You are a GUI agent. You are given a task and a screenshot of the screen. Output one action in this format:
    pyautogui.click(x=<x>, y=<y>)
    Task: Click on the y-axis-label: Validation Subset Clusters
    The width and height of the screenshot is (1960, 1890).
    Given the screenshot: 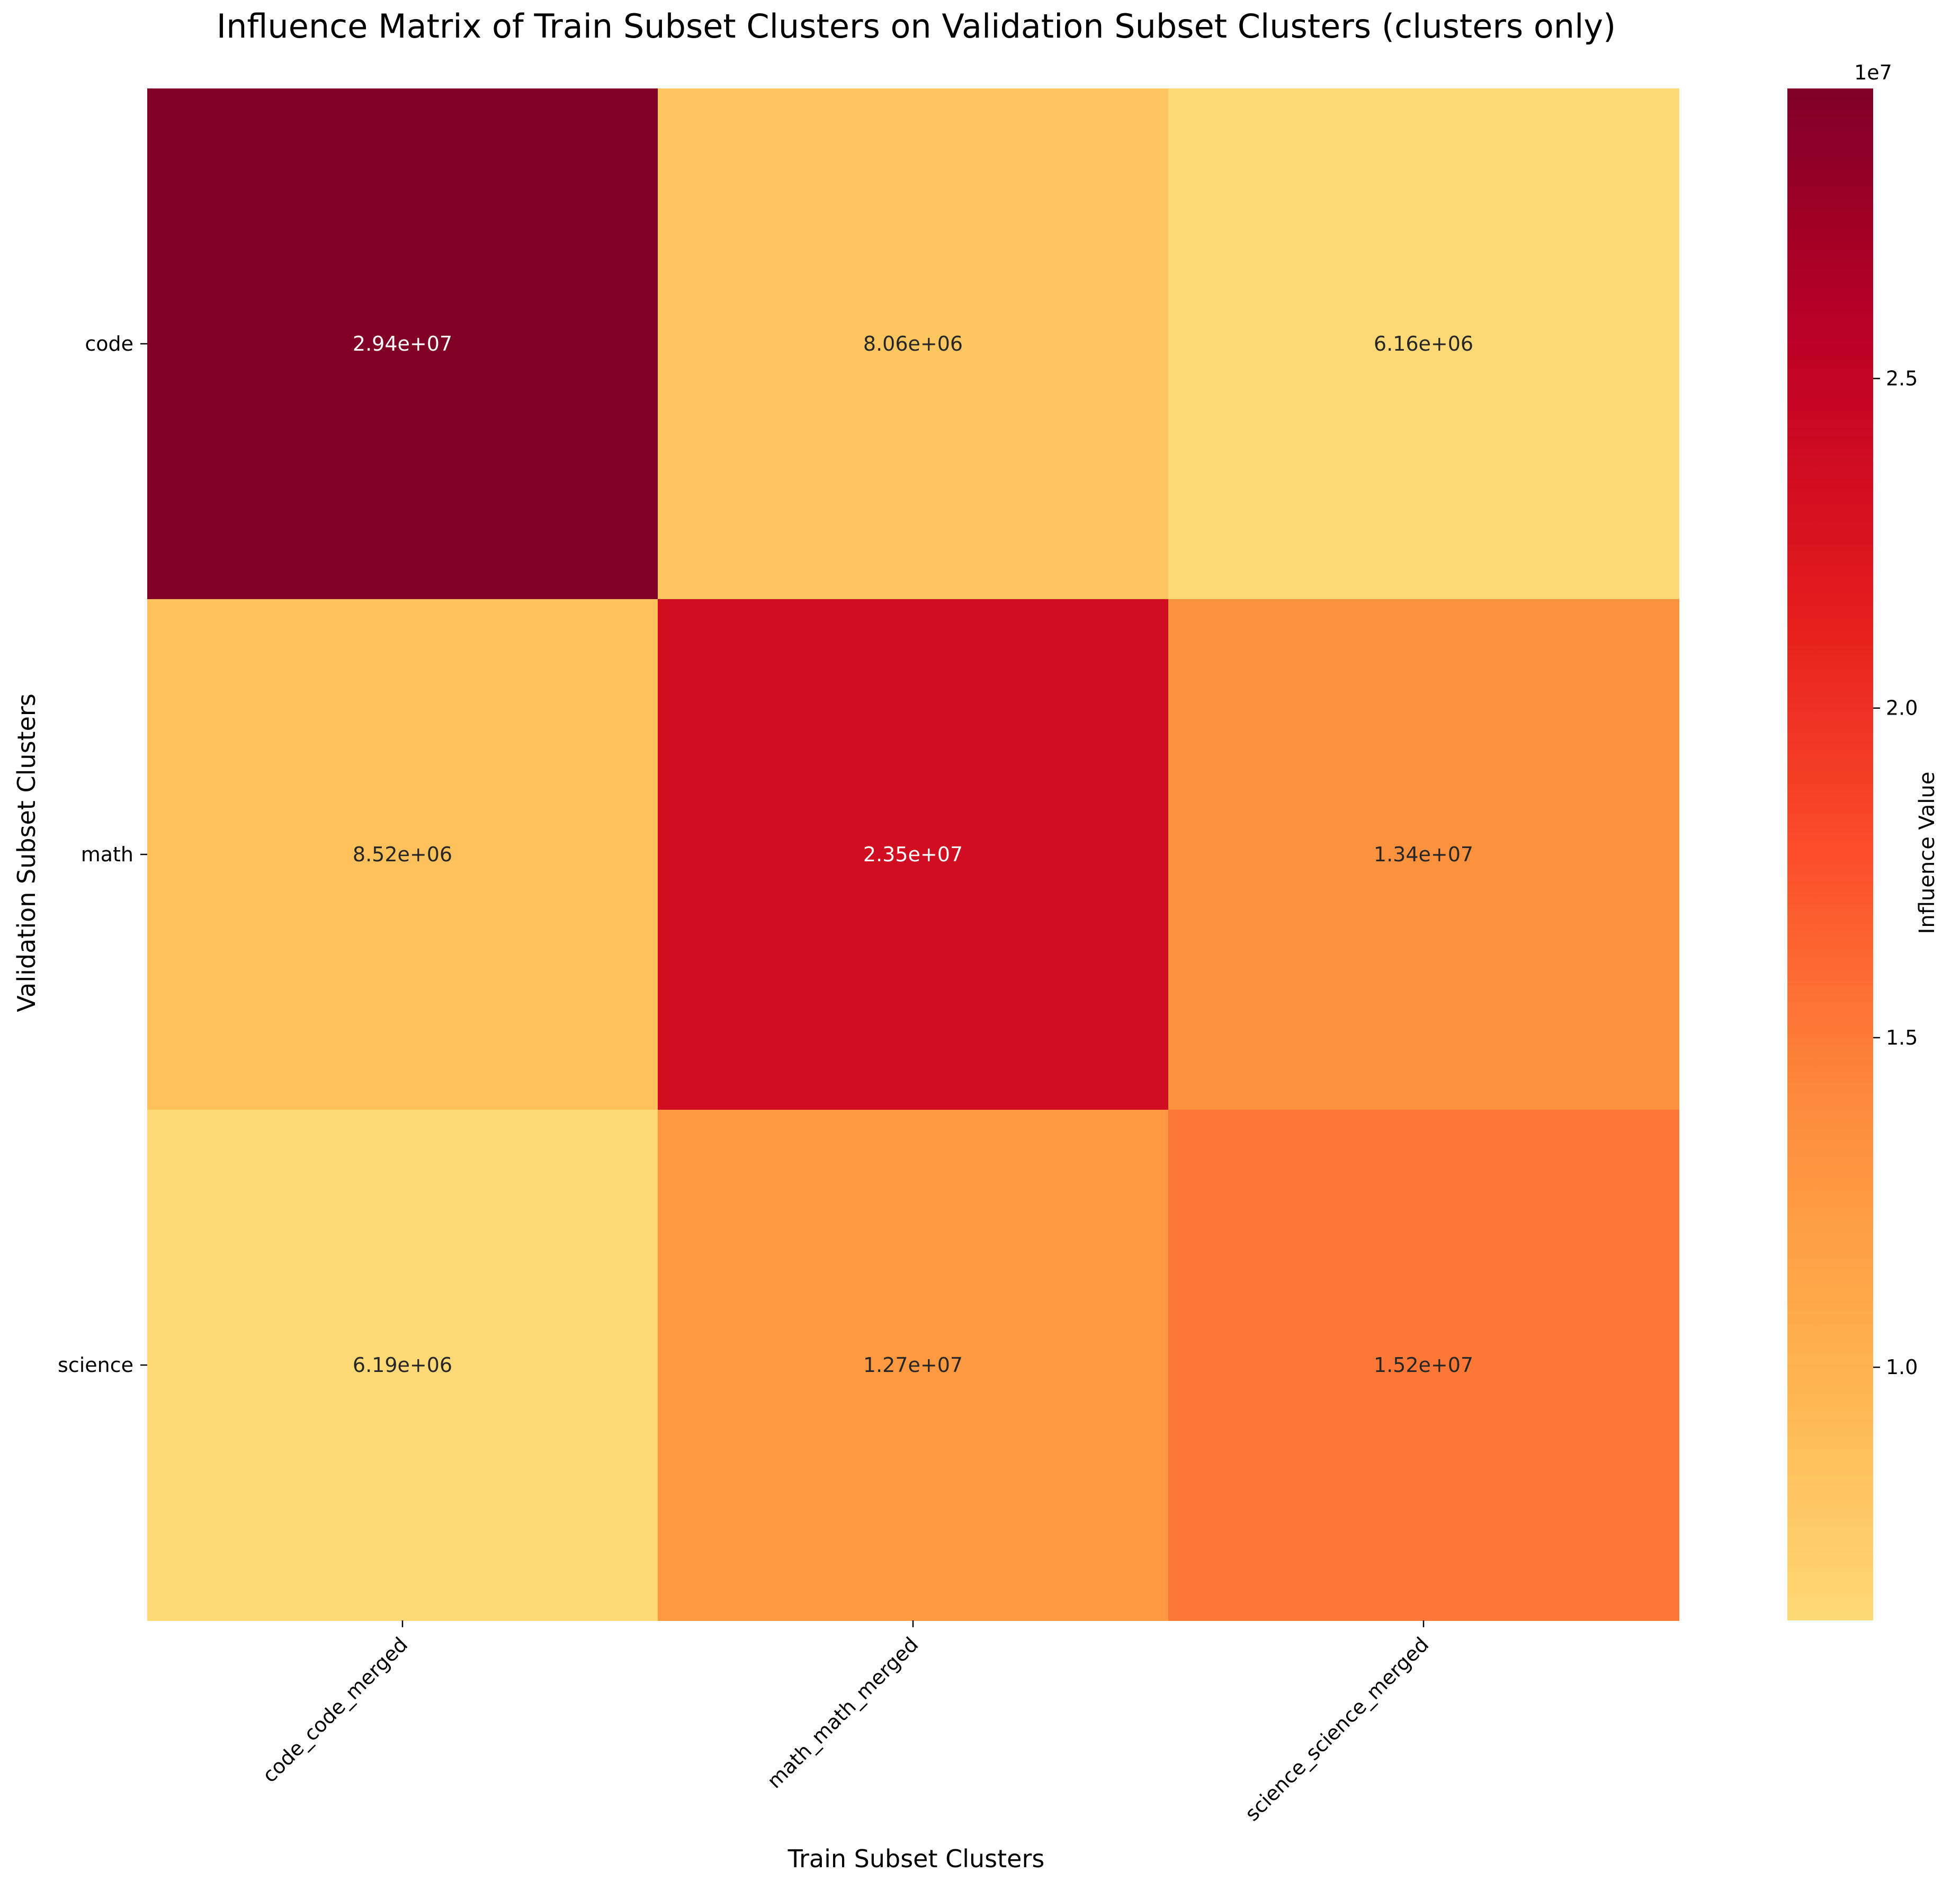 What is the action you would take?
    pyautogui.click(x=26, y=852)
    